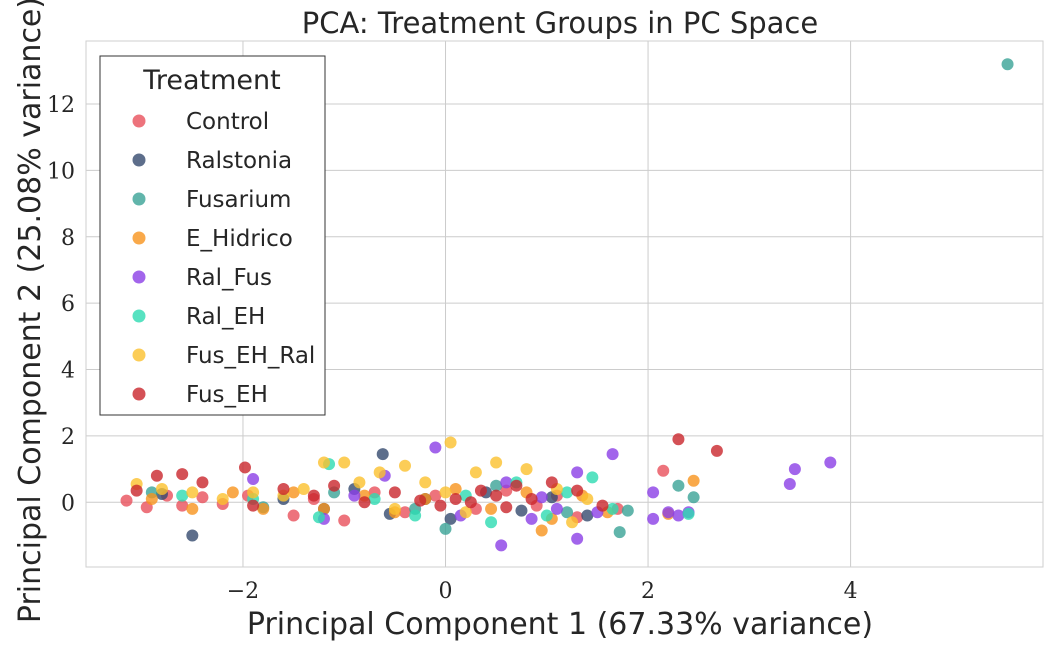 This screenshot has height=655, width=1050. Describe the element at coordinates (211, 80) in the screenshot. I see `legend-title: Treatment` at that location.